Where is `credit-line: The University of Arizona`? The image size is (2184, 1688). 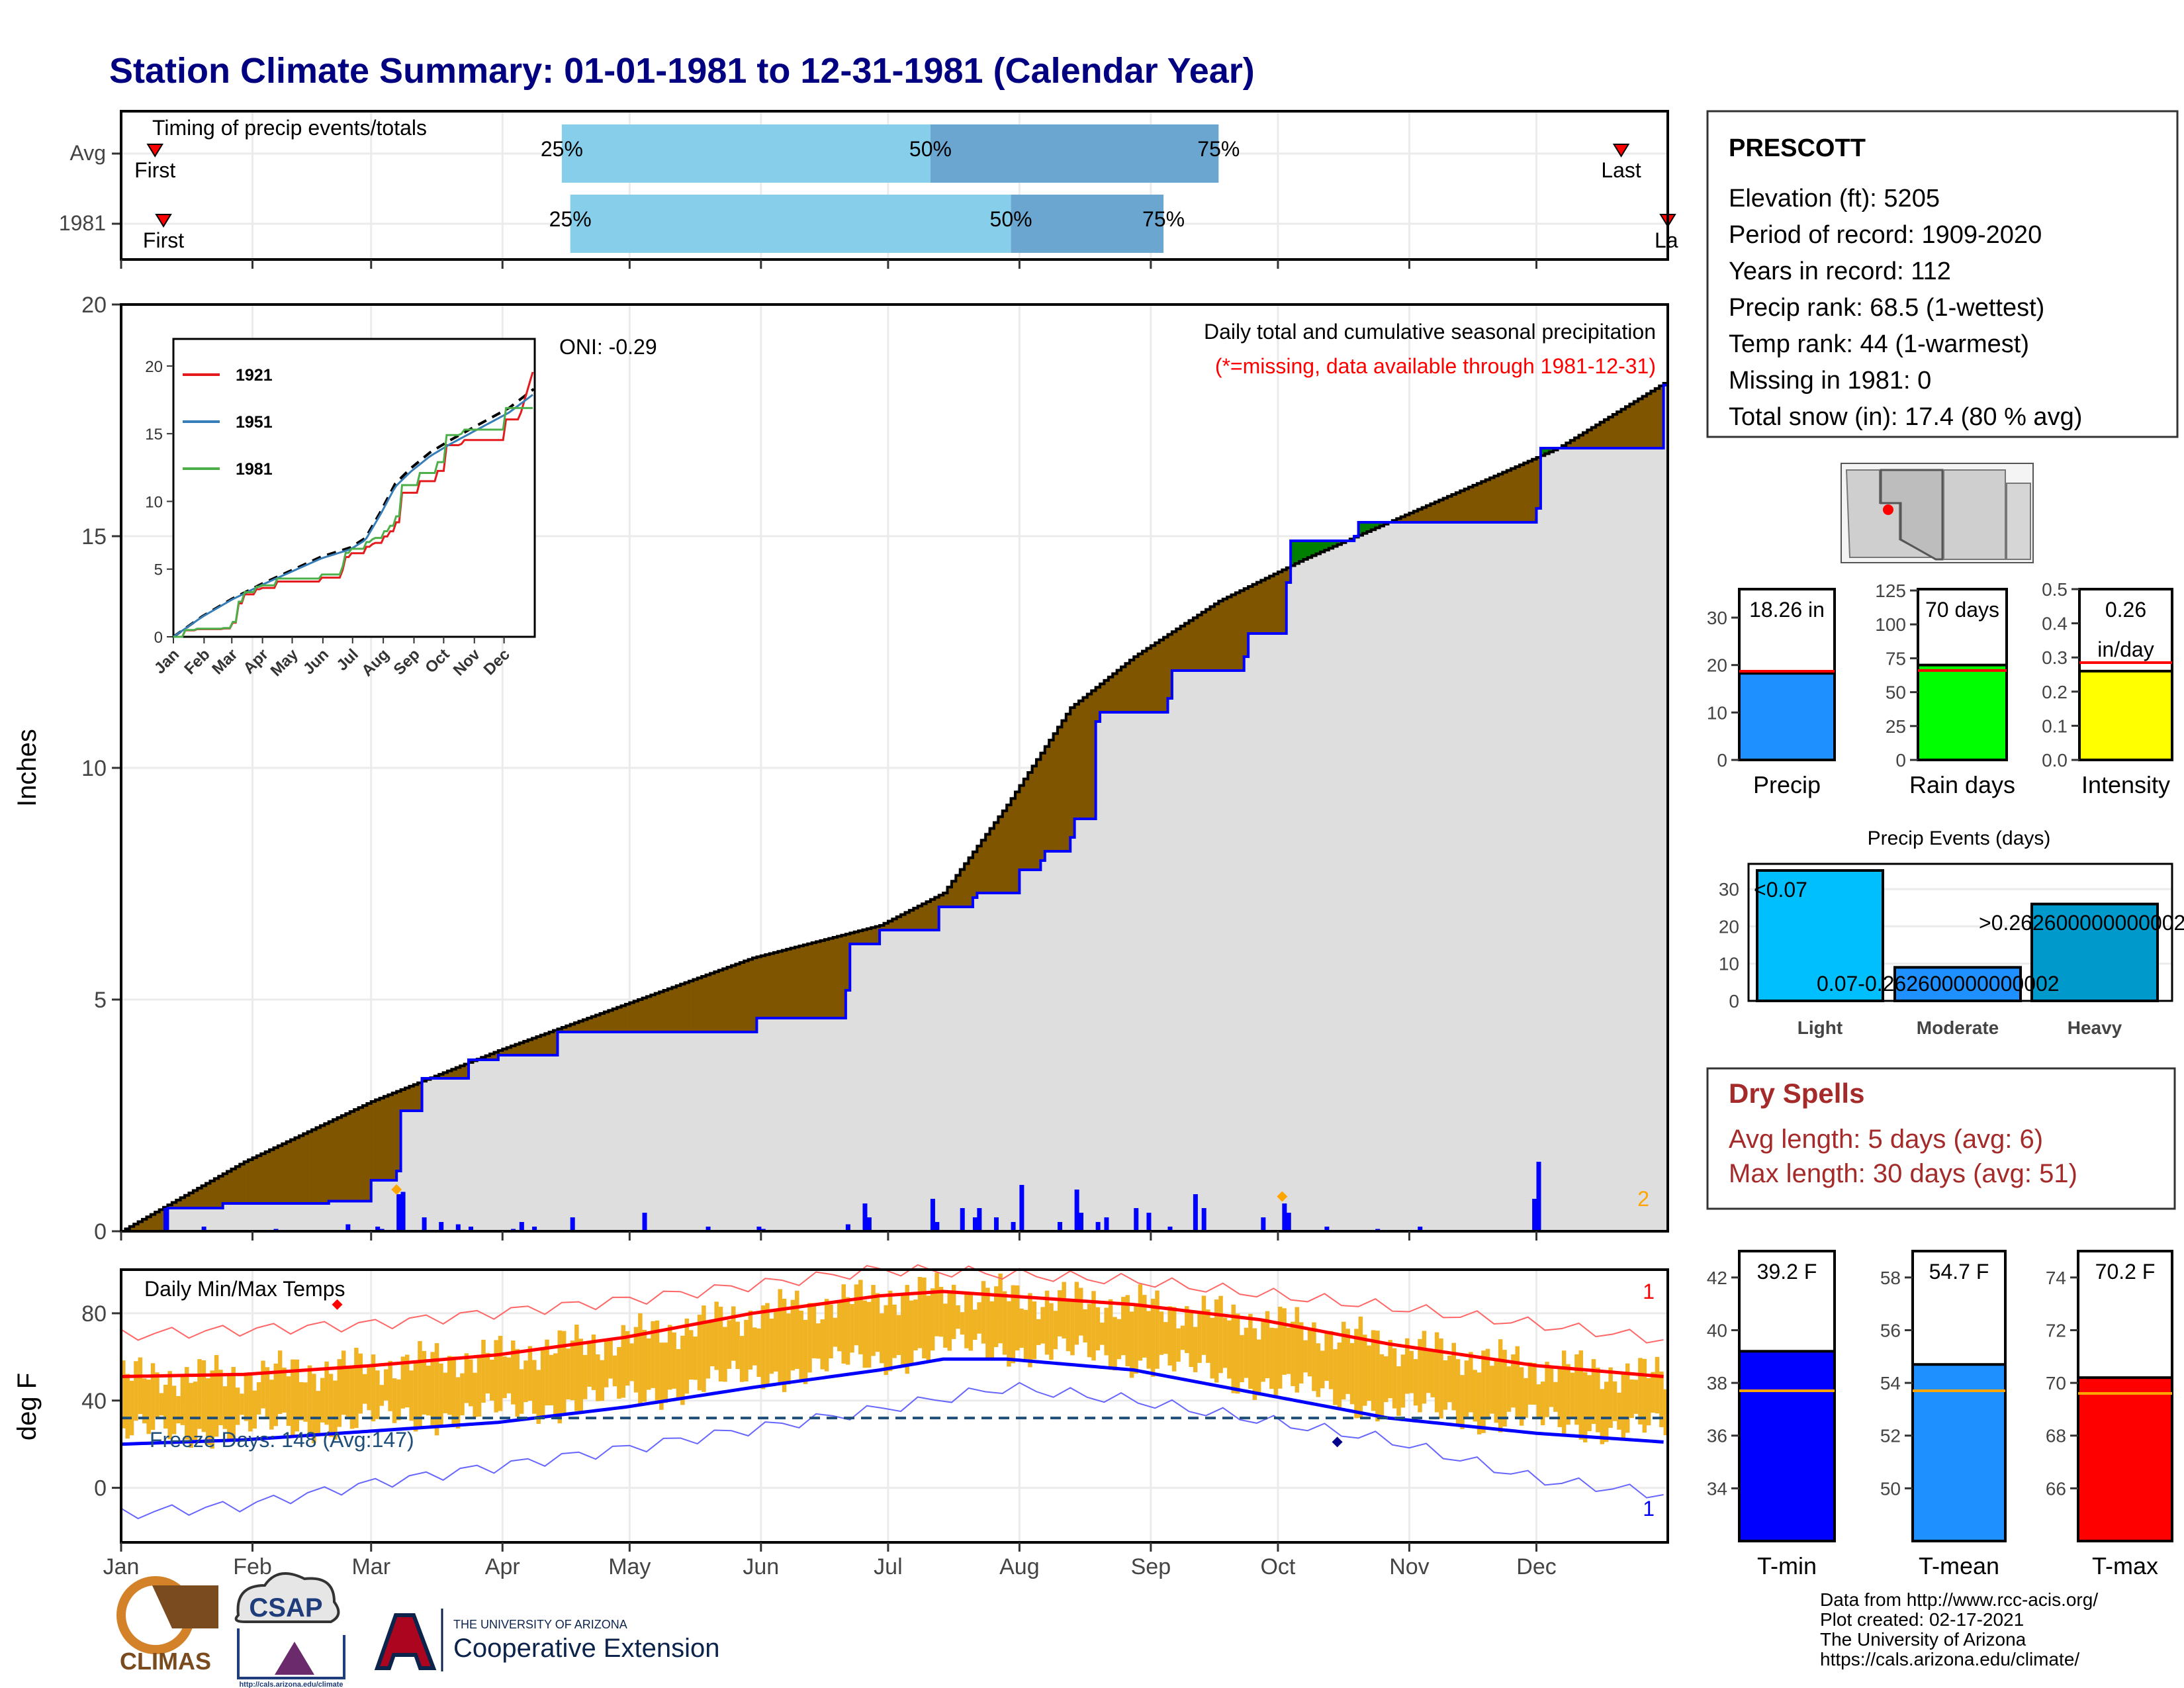 credit-line: The University of Arizona is located at coordinates (1923, 1639).